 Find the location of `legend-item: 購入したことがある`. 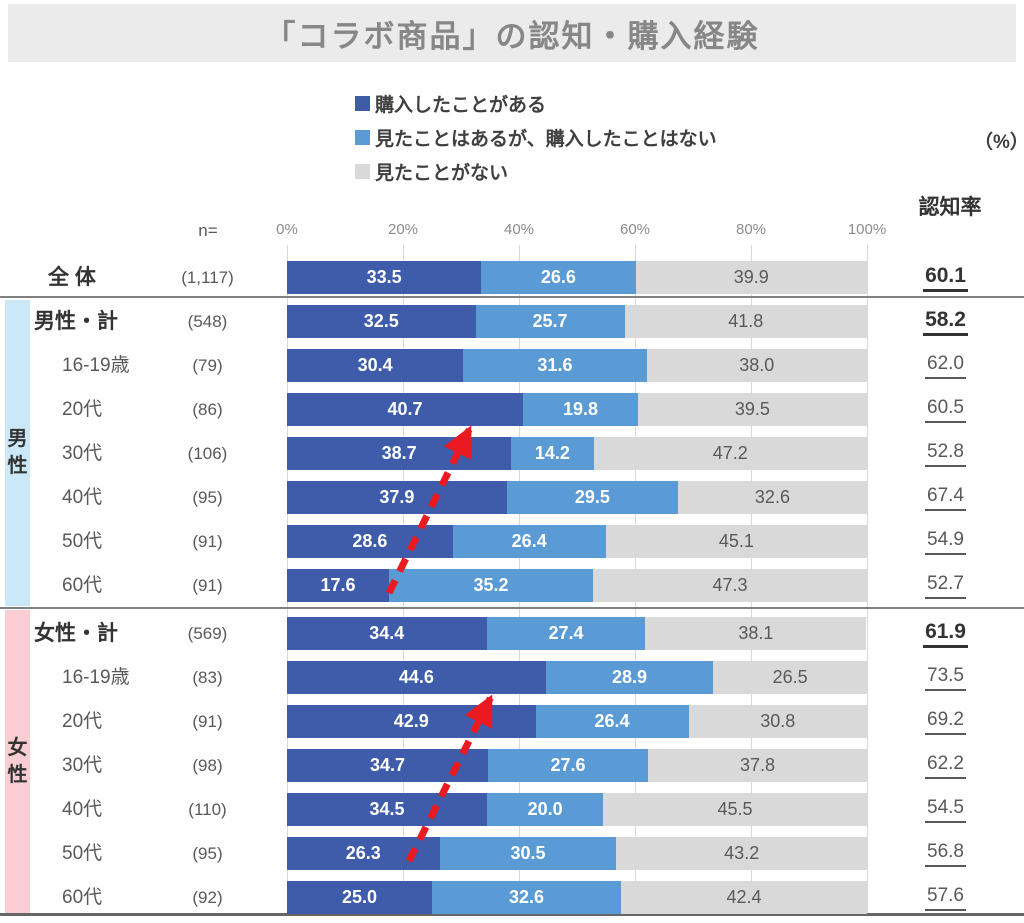

legend-item: 購入したことがある is located at coordinates (536, 103).